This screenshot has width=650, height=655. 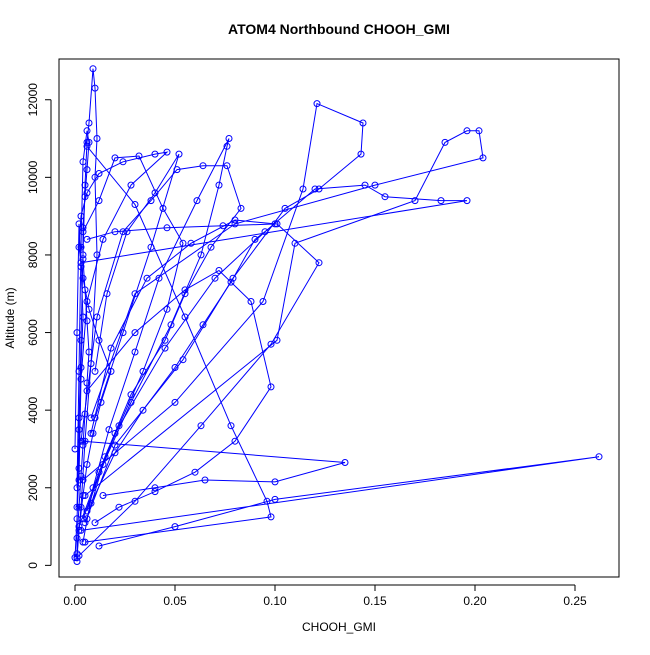 I want to click on x-tick-label: 0.10, so click(x=275, y=601).